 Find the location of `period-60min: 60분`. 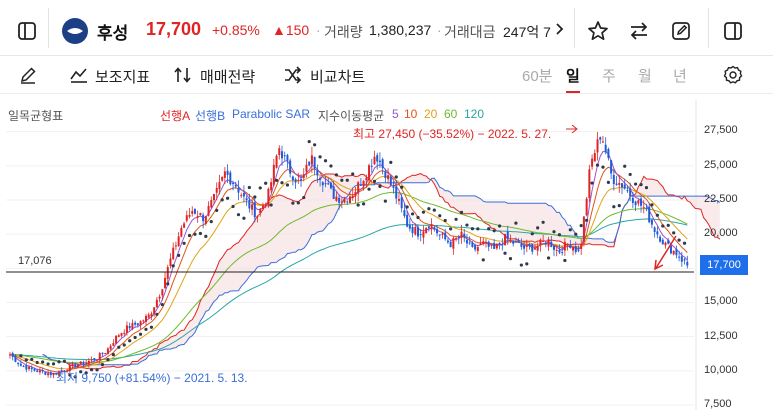

period-60min: 60분 is located at coordinates (537, 76).